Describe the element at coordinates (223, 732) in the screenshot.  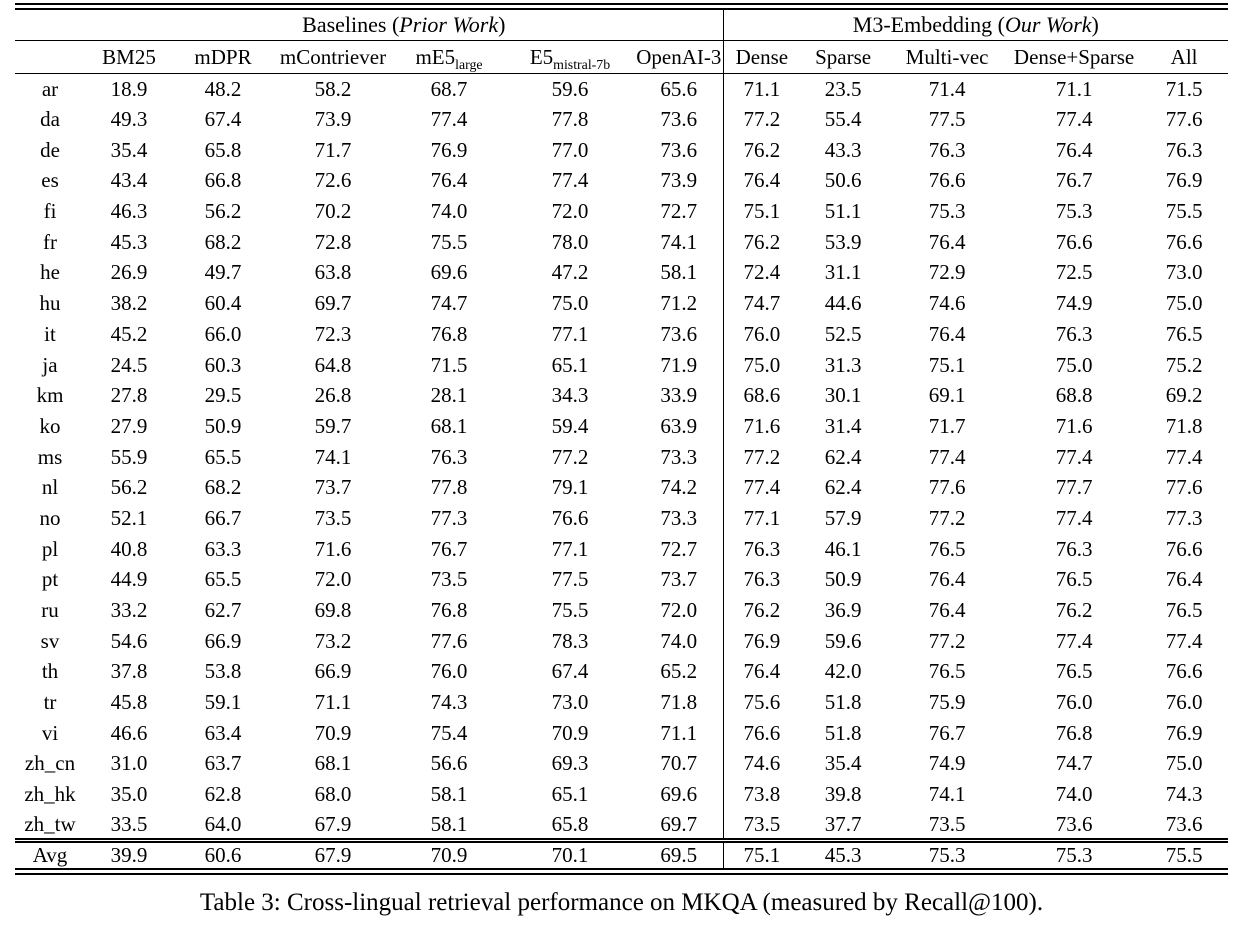
I see `value-cell: 63.4` at that location.